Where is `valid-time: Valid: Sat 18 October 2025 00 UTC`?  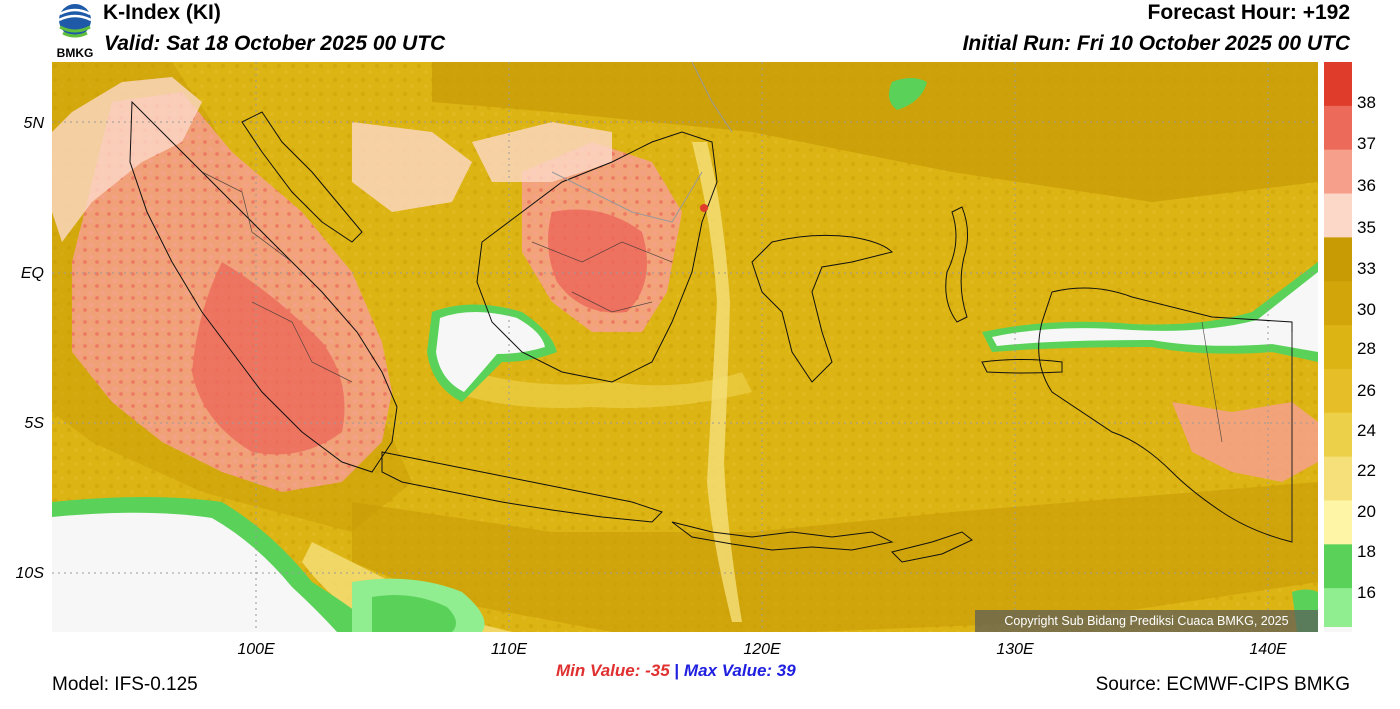
valid-time: Valid: Sat 18 October 2025 00 UTC is located at coordinates (275, 43).